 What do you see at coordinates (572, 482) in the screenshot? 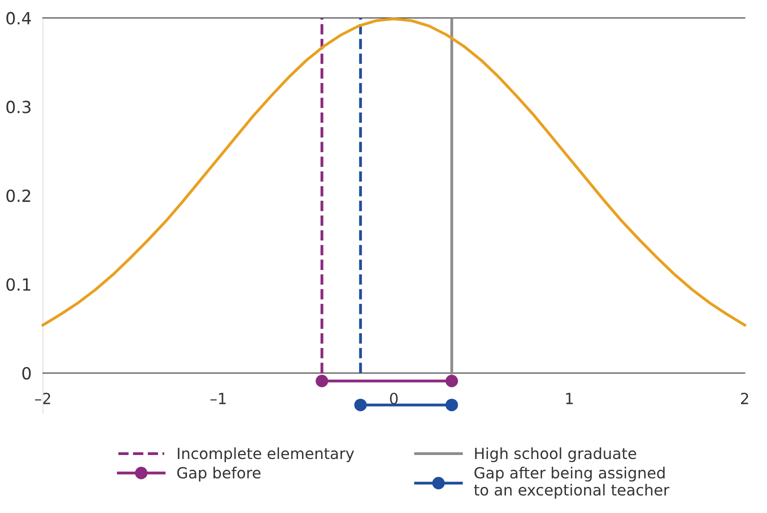
I see `legend-label: Gap after being assigned to an exceptional teacher` at bounding box center [572, 482].